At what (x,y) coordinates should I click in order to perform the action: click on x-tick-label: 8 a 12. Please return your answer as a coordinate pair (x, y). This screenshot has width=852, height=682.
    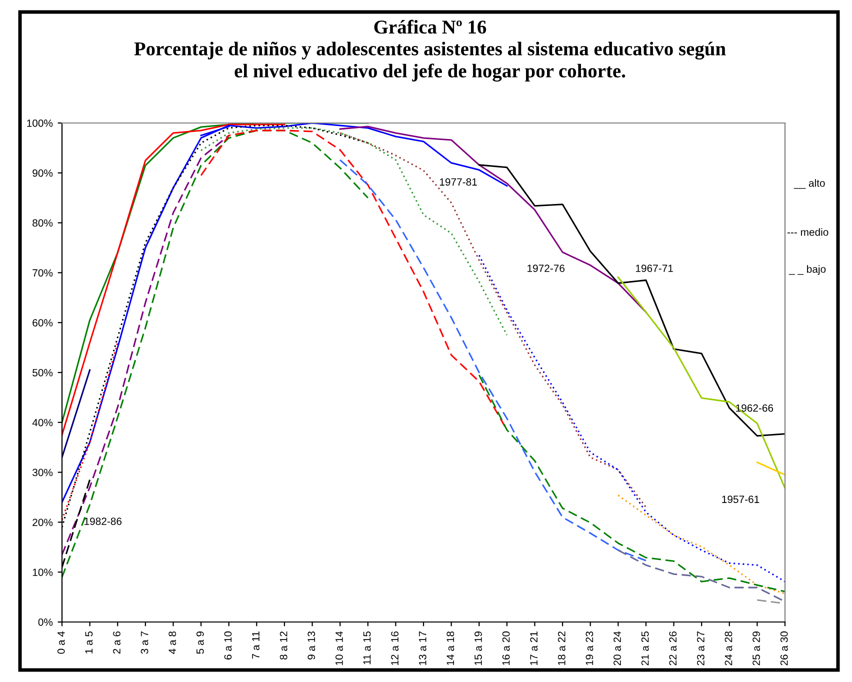
    Looking at the image, I should click on (284, 646).